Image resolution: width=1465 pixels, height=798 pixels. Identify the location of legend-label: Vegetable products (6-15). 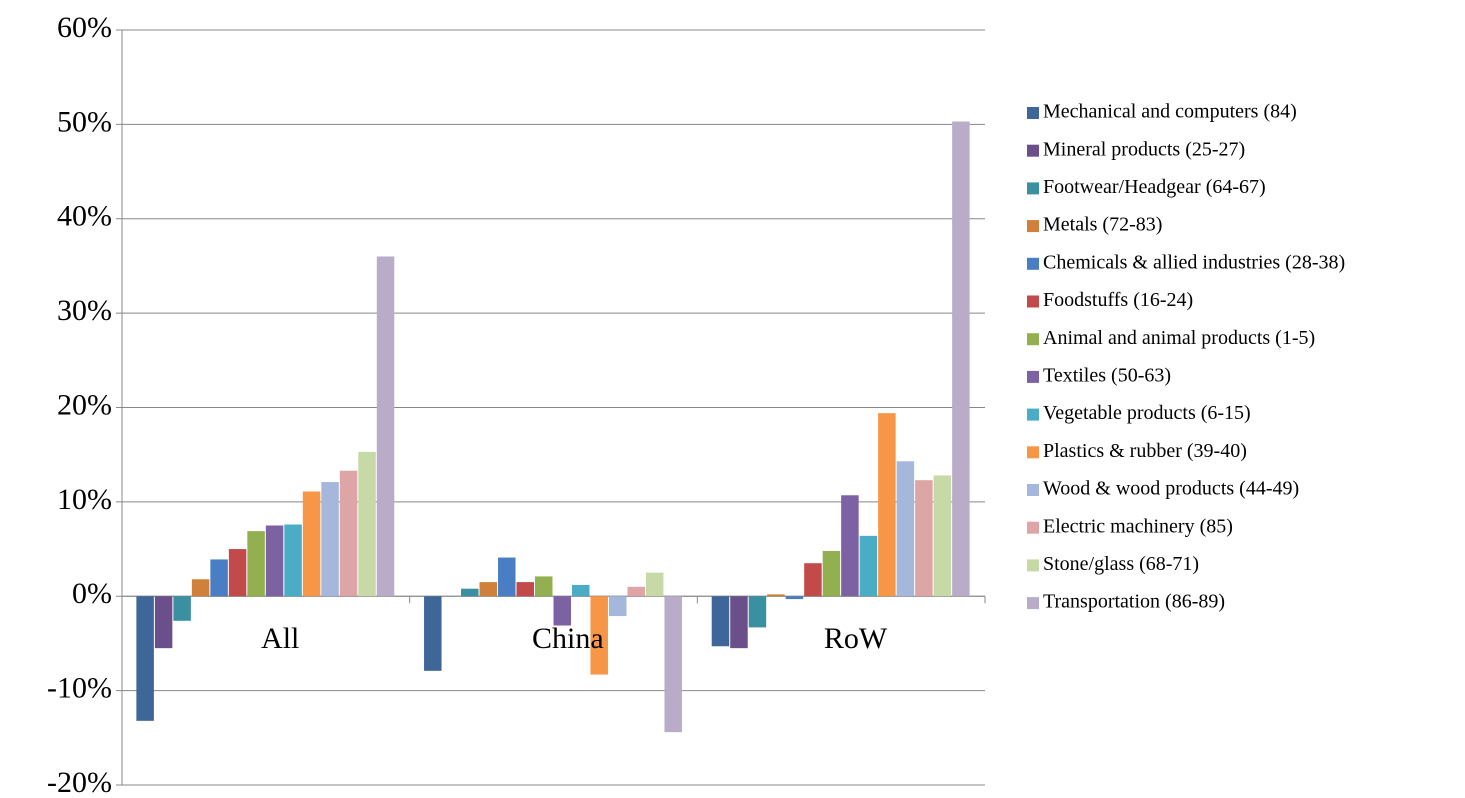
(1147, 413).